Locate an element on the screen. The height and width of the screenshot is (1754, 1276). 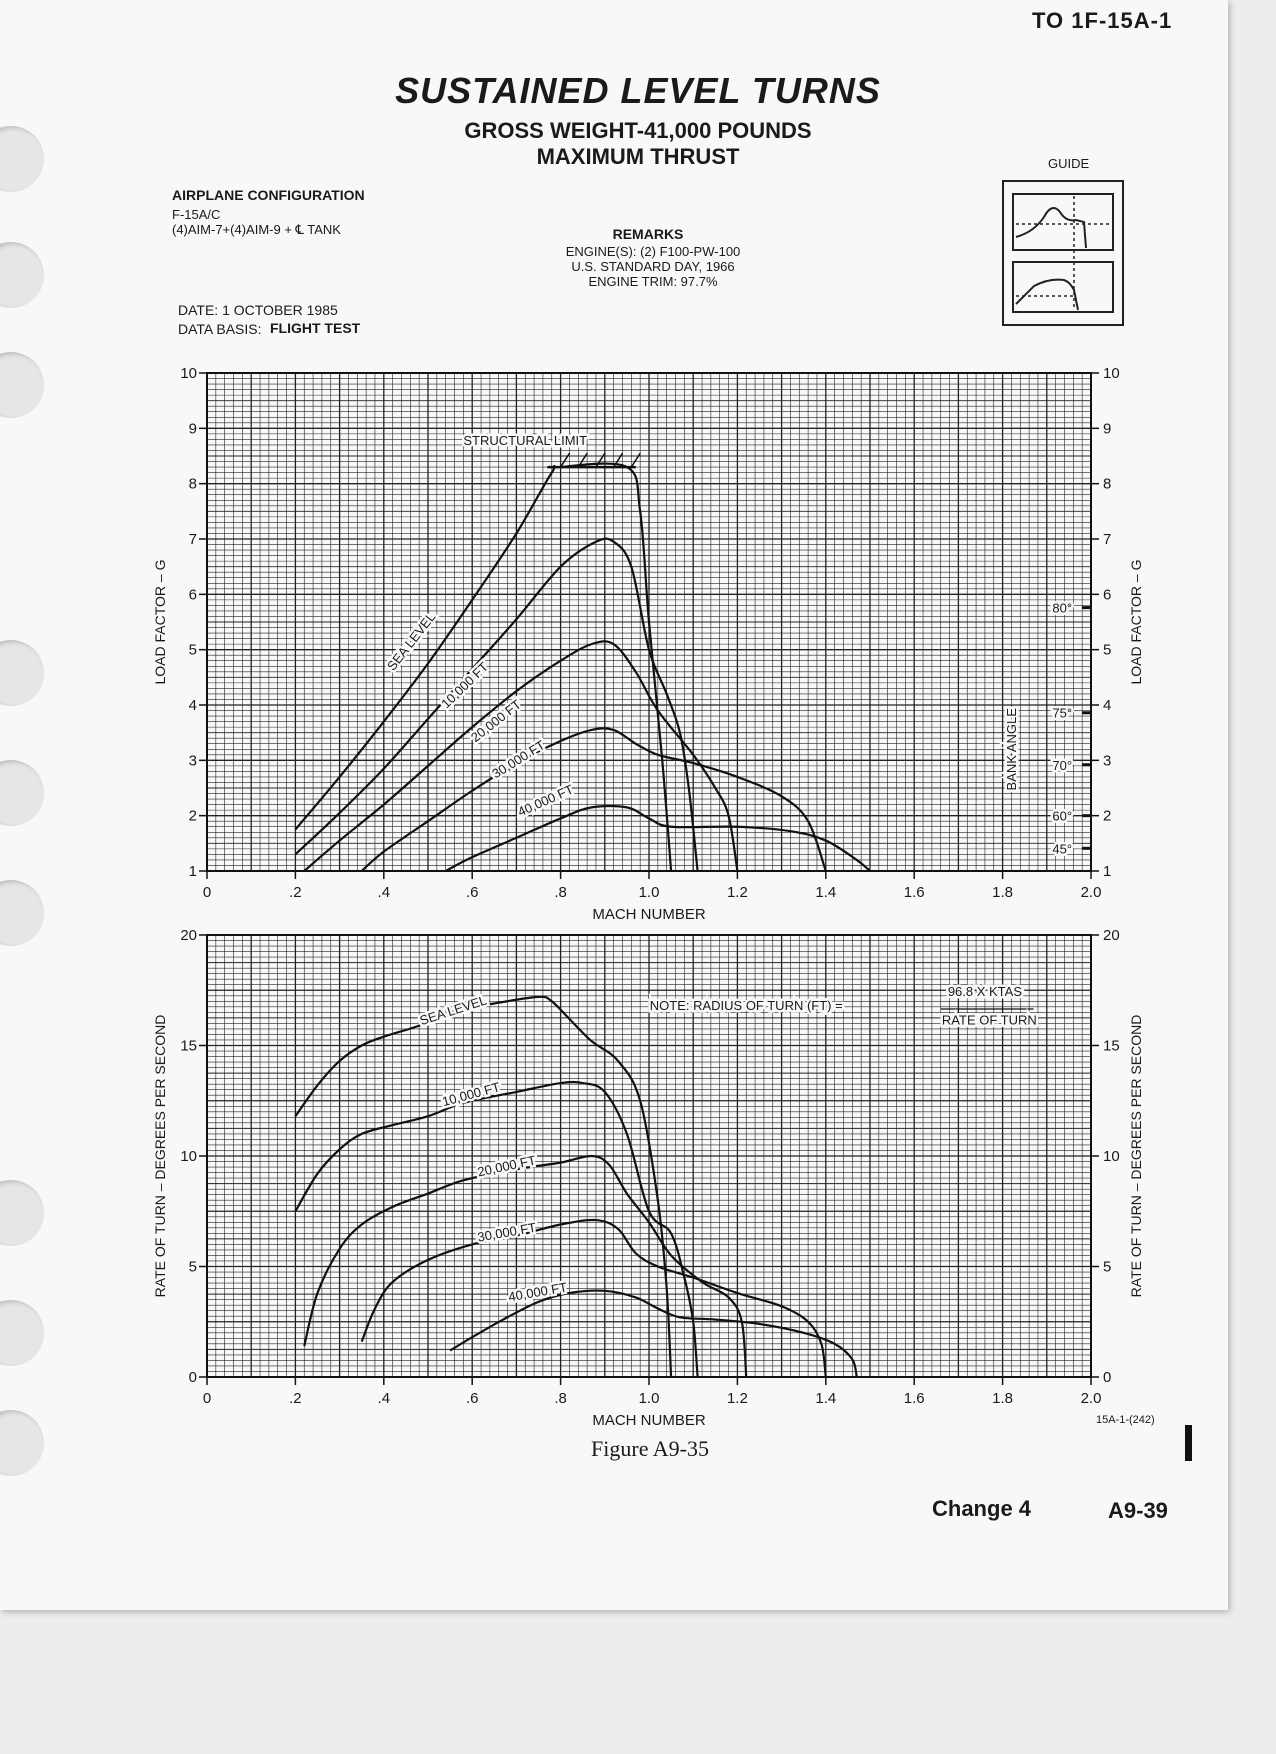
config-date: DATE: 1 OCTOBER 1985 is located at coordinates (258, 310).